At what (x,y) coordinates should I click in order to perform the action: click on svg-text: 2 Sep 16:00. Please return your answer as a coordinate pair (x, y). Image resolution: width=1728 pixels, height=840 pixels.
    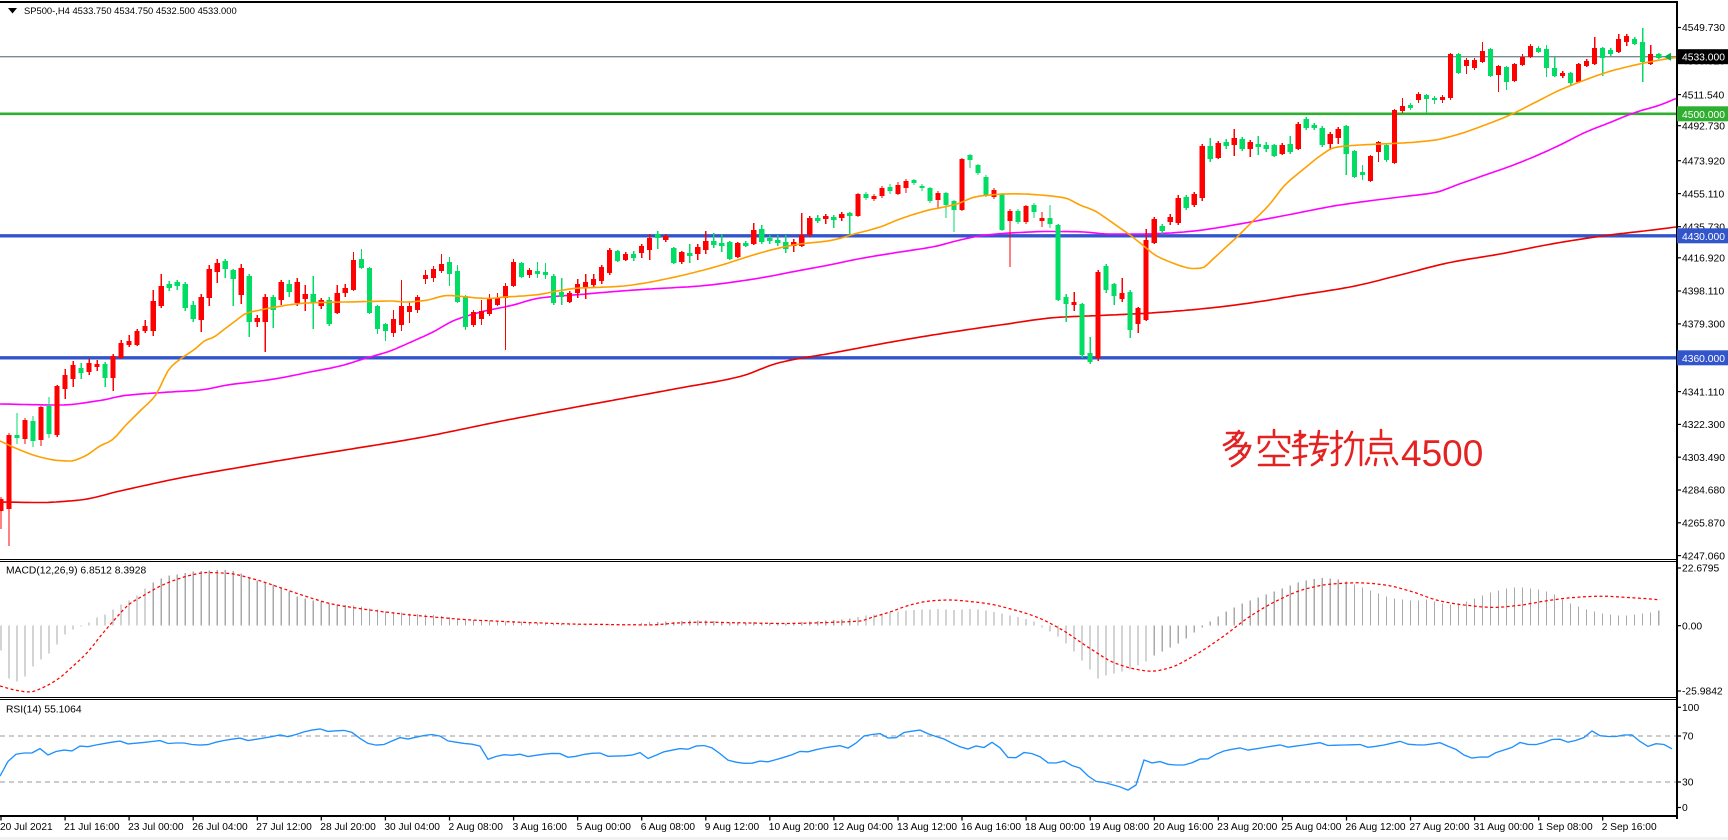
    Looking at the image, I should click on (1629, 827).